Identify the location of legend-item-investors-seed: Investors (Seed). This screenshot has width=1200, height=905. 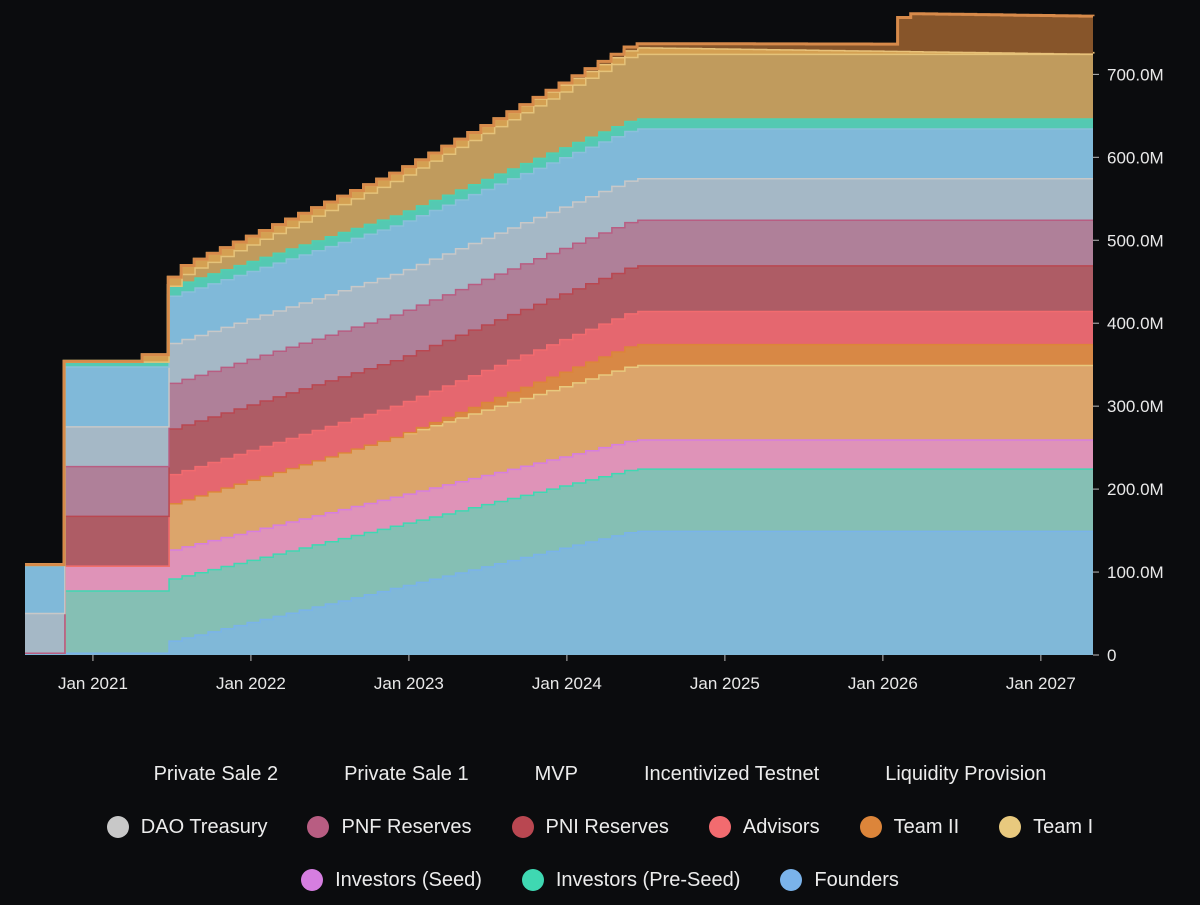
(391, 880).